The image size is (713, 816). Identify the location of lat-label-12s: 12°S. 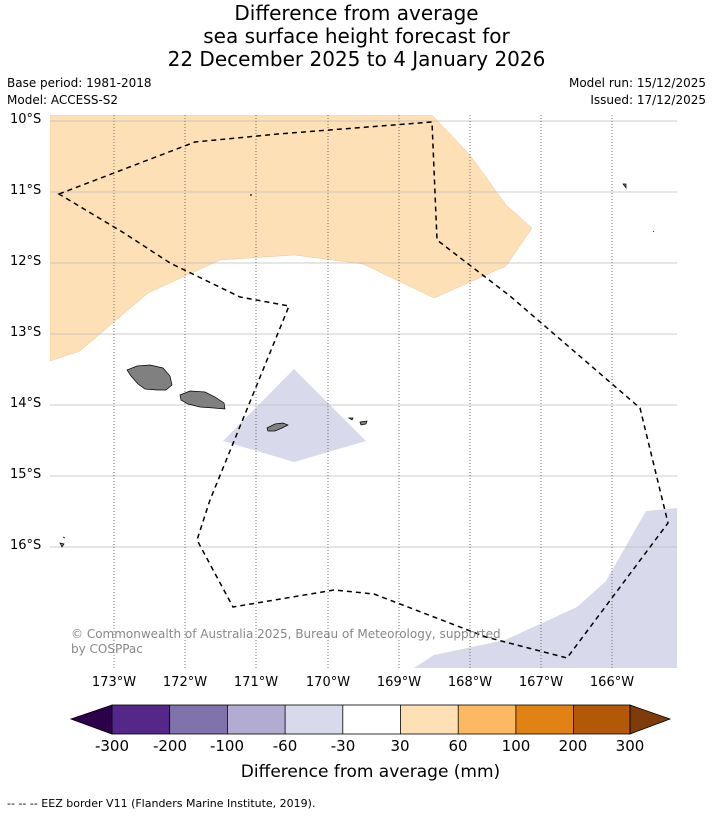
(26, 261).